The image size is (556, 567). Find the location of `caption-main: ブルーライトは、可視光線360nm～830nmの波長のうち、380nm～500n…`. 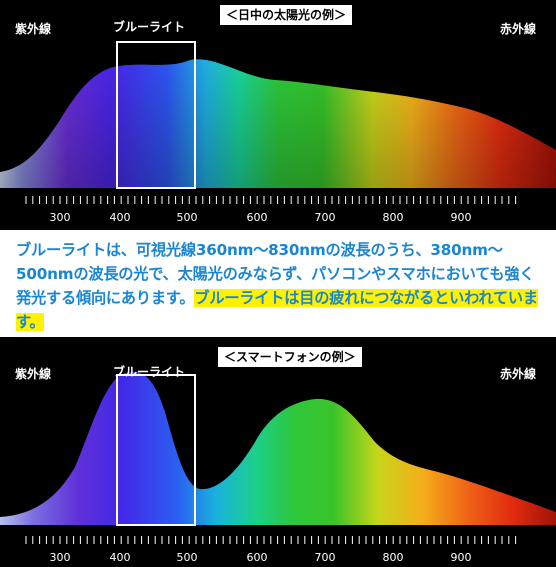

caption-main: ブルーライトは、可視光線360nm～830nmの波長のうち、380nm～500n… is located at coordinates (275, 274).